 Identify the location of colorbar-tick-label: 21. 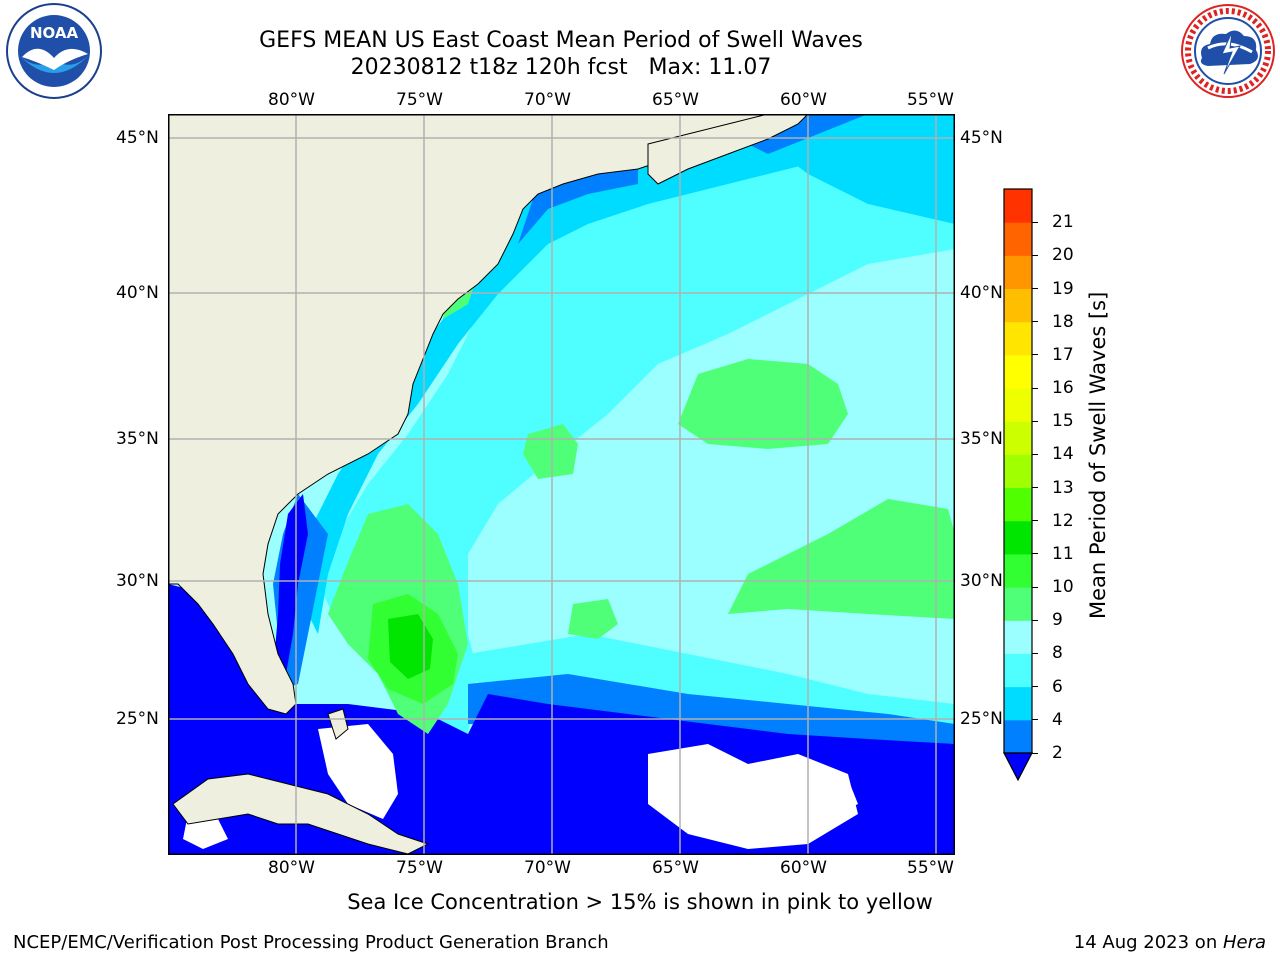
(1063, 222).